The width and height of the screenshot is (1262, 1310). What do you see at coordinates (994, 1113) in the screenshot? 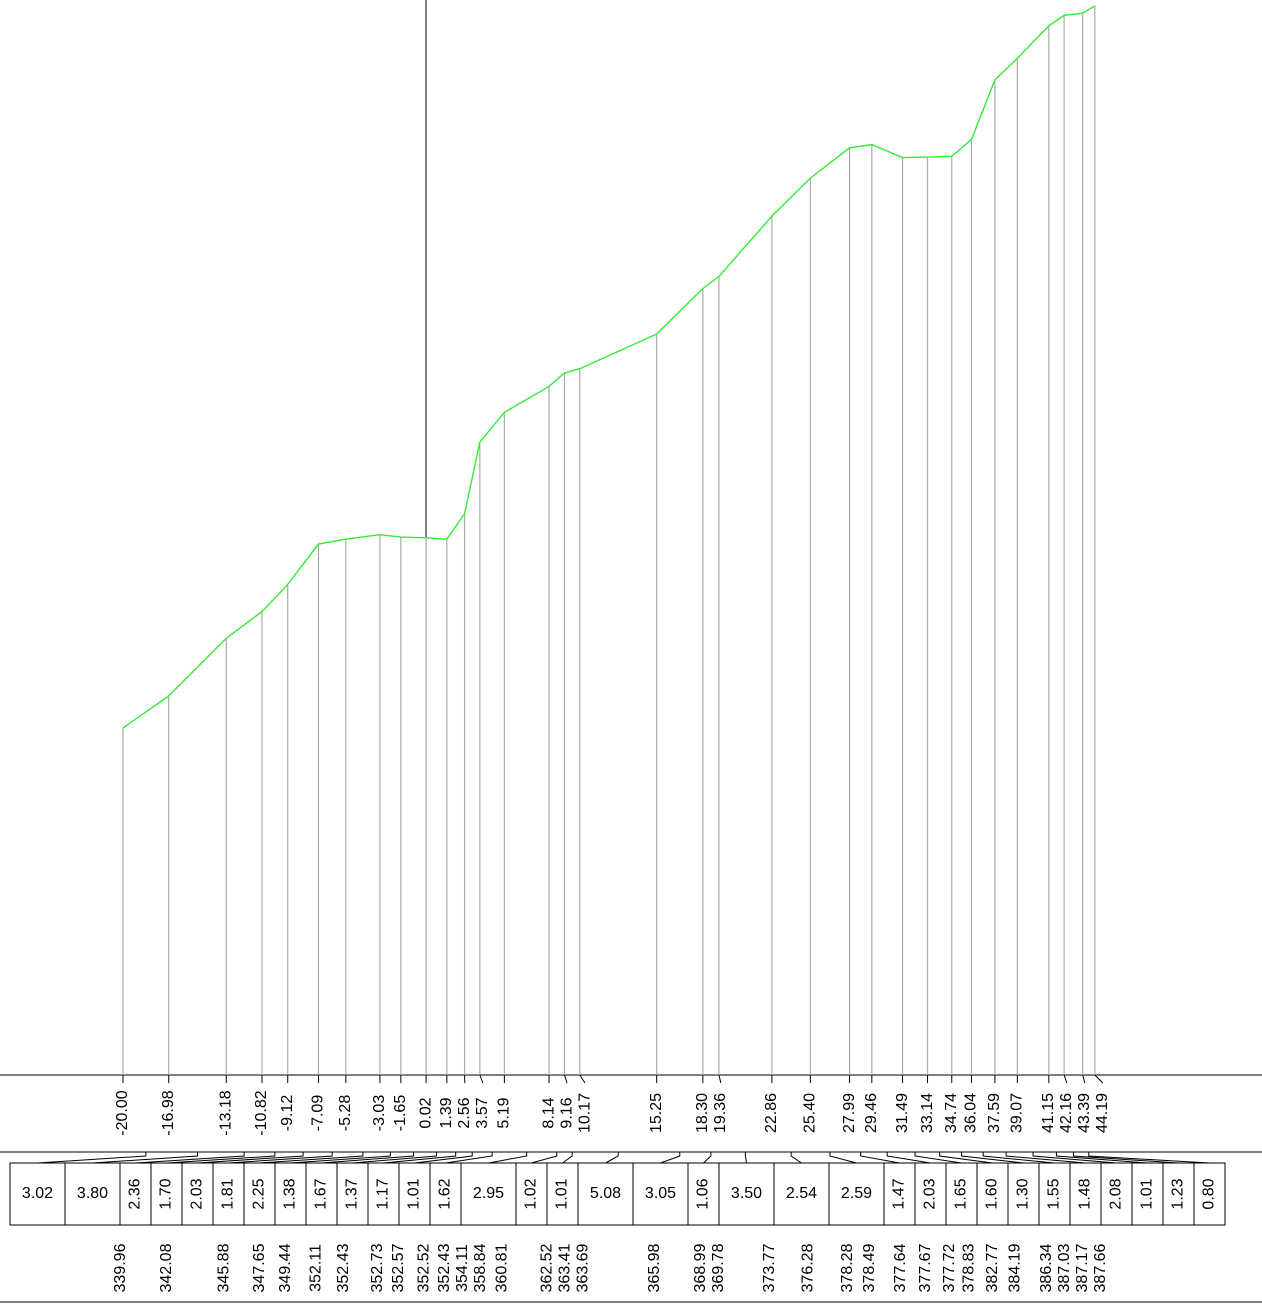
I see `offset-label: 37.59` at bounding box center [994, 1113].